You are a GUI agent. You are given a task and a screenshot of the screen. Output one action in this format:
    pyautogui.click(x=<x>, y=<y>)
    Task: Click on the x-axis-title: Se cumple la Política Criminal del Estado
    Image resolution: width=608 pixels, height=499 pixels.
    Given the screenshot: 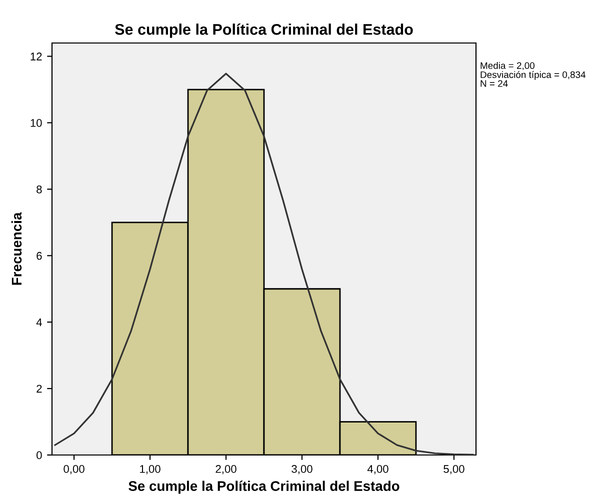 What is the action you would take?
    pyautogui.click(x=264, y=487)
    